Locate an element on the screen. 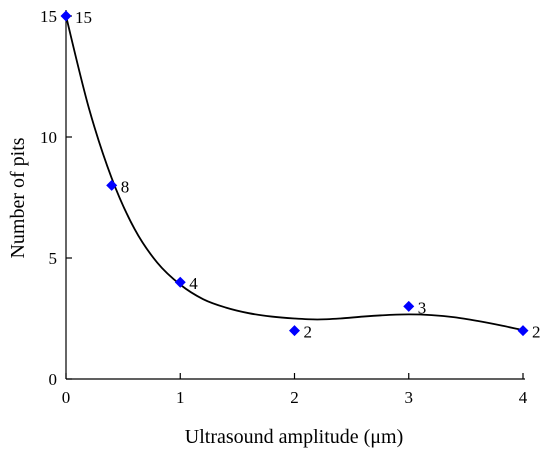 The width and height of the screenshot is (550, 455). y-axis-ticks: 0 5 10 15 is located at coordinates (56, 198).